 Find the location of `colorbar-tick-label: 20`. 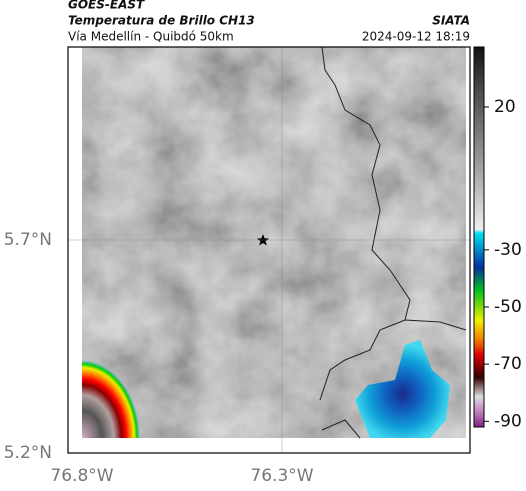

colorbar-tick-label: 20 is located at coordinates (505, 107).